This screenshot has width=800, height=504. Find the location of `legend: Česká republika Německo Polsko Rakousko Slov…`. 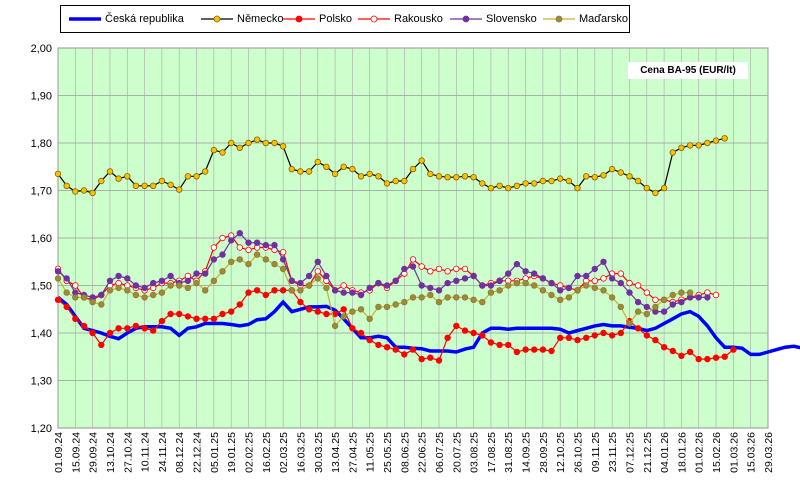

legend: Česká republika Německo Polsko Rakousko Slov… is located at coordinates (345, 19).